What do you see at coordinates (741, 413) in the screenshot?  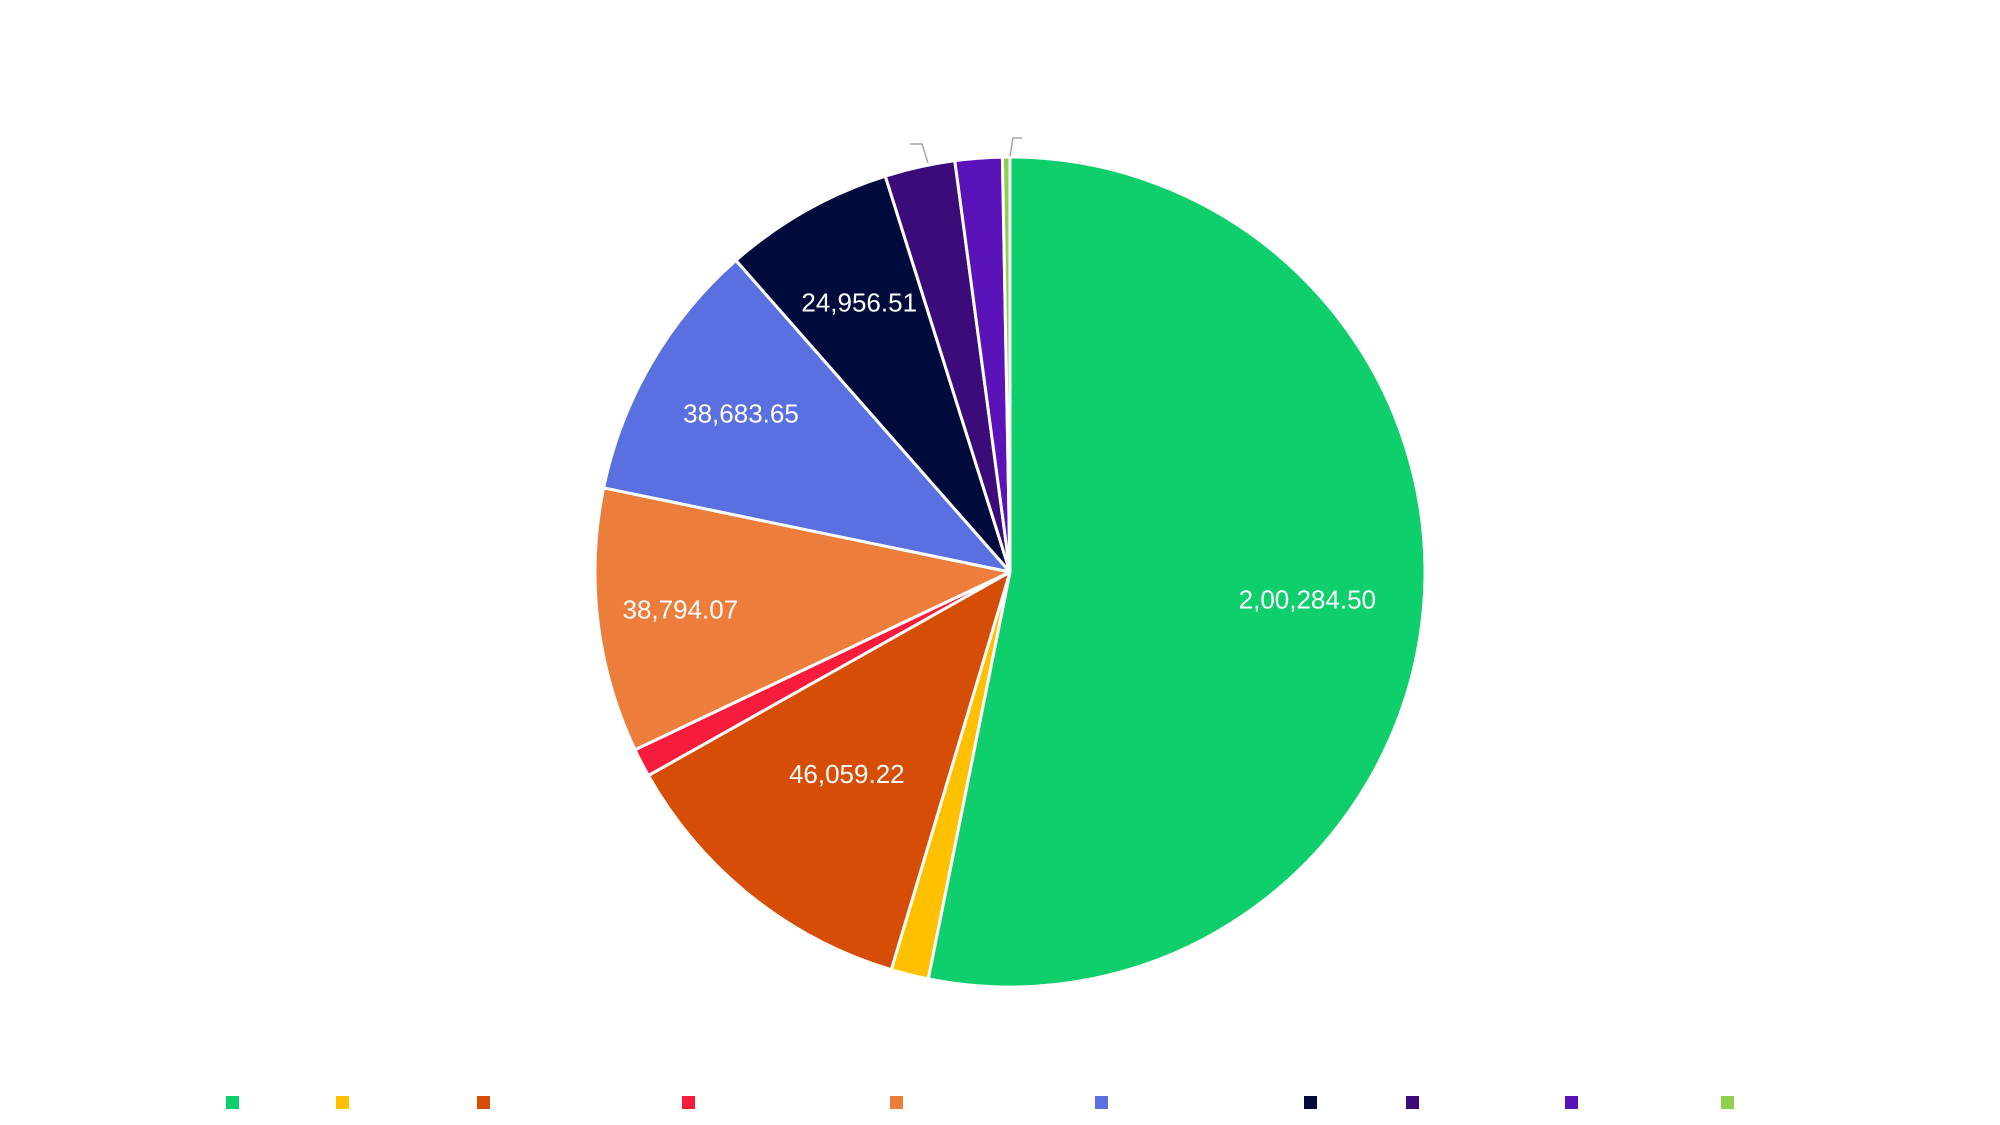 I see `data-label-slice-6: 38,683.65` at bounding box center [741, 413].